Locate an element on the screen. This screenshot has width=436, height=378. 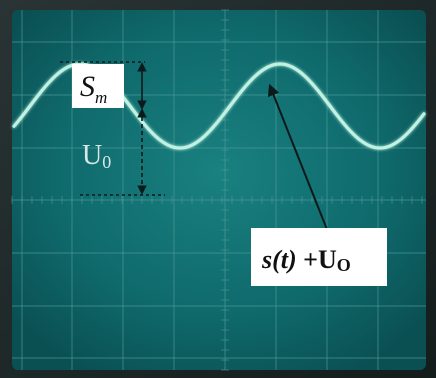
amplitude-letter: S is located at coordinates (87, 86).